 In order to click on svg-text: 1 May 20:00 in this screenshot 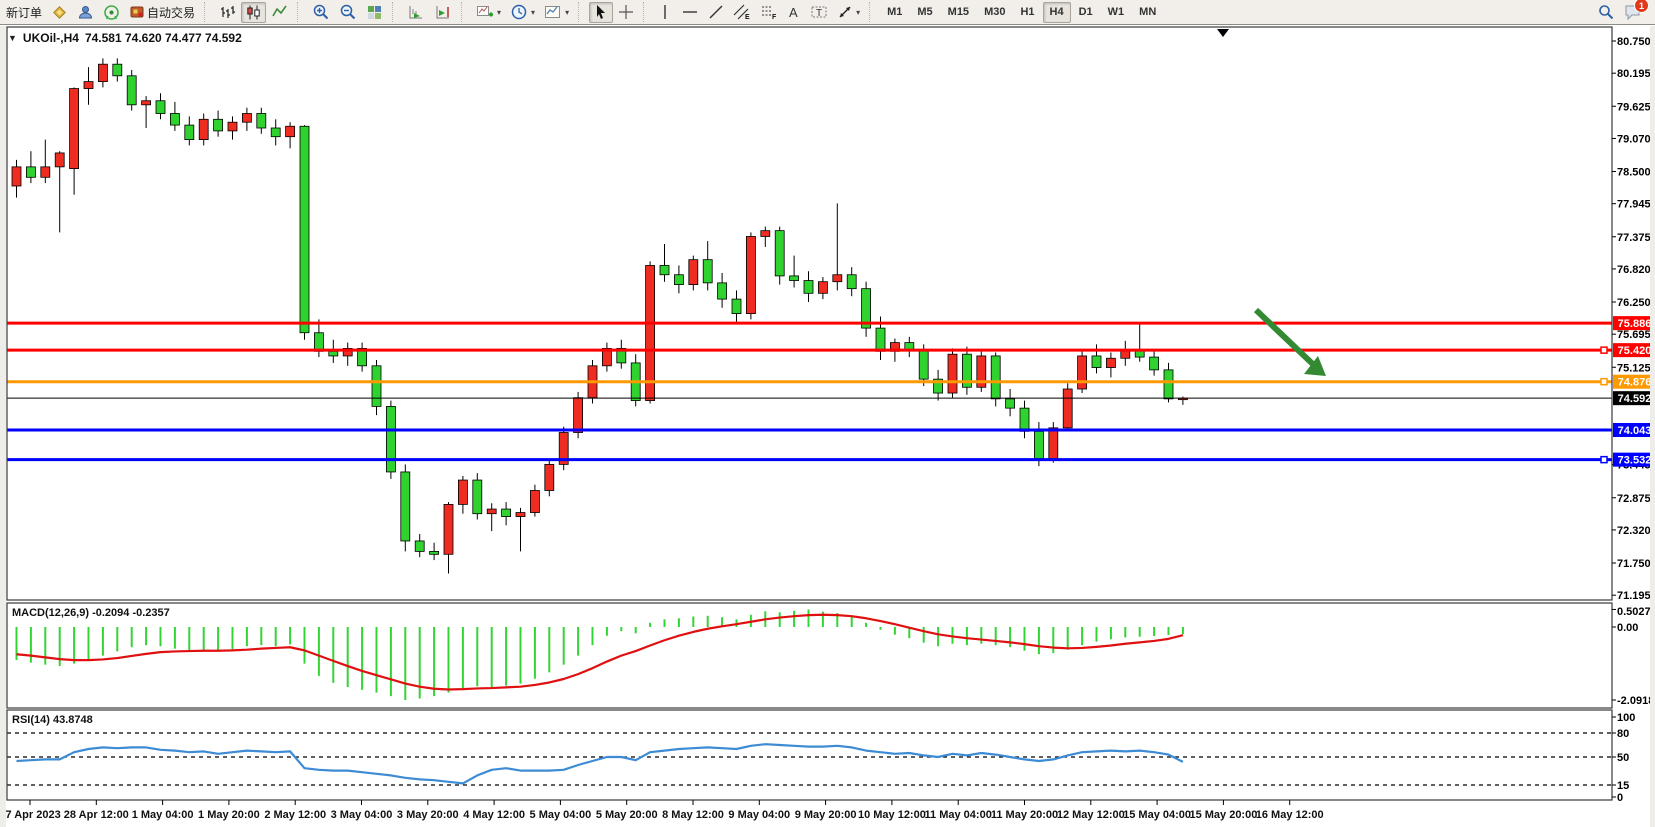, I will do `click(229, 815)`.